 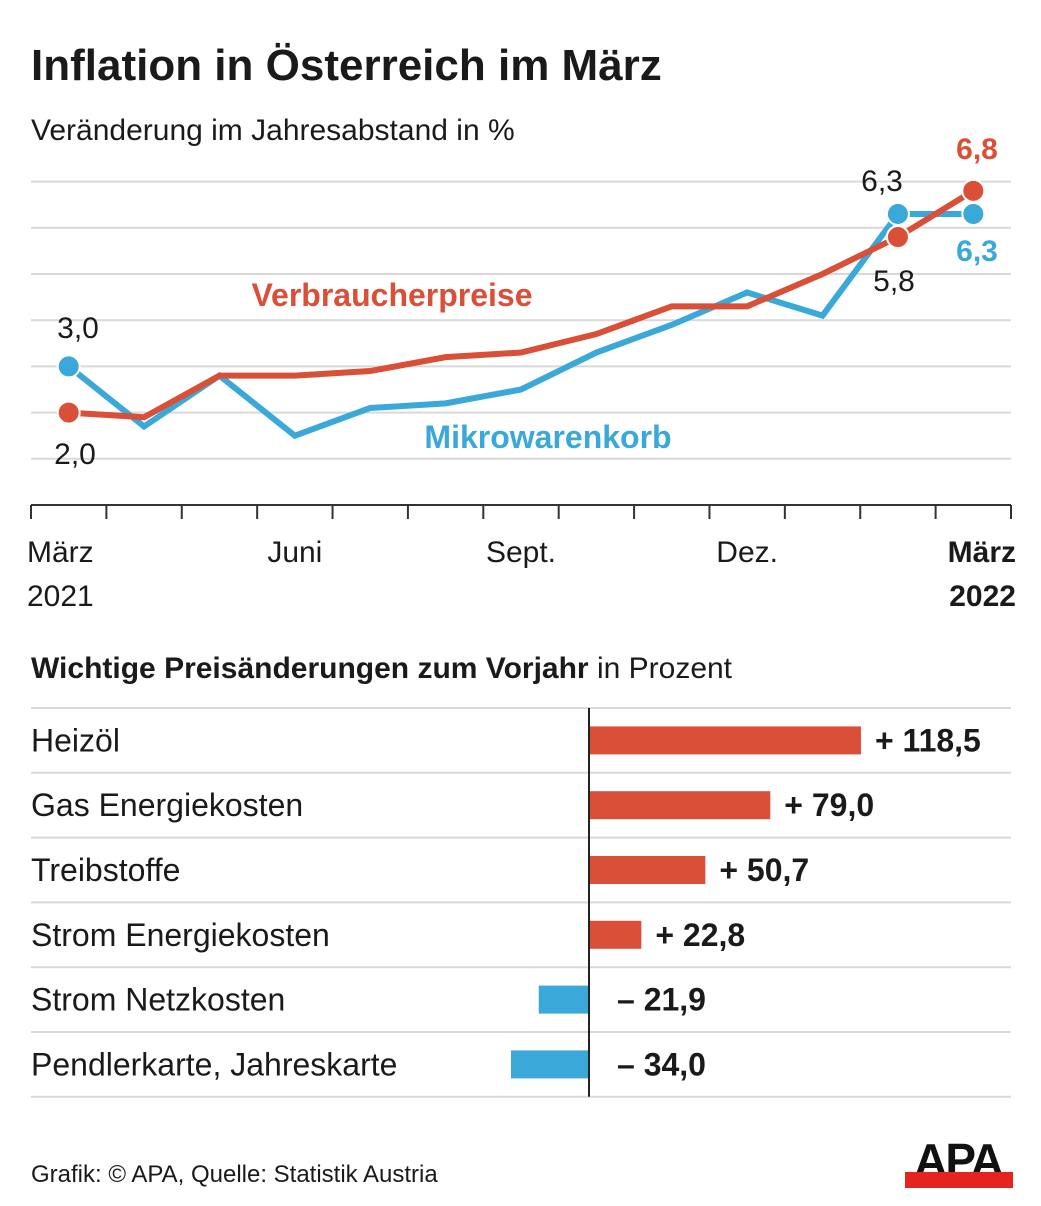 What do you see at coordinates (75, 740) in the screenshot?
I see `category-label: Heizöl` at bounding box center [75, 740].